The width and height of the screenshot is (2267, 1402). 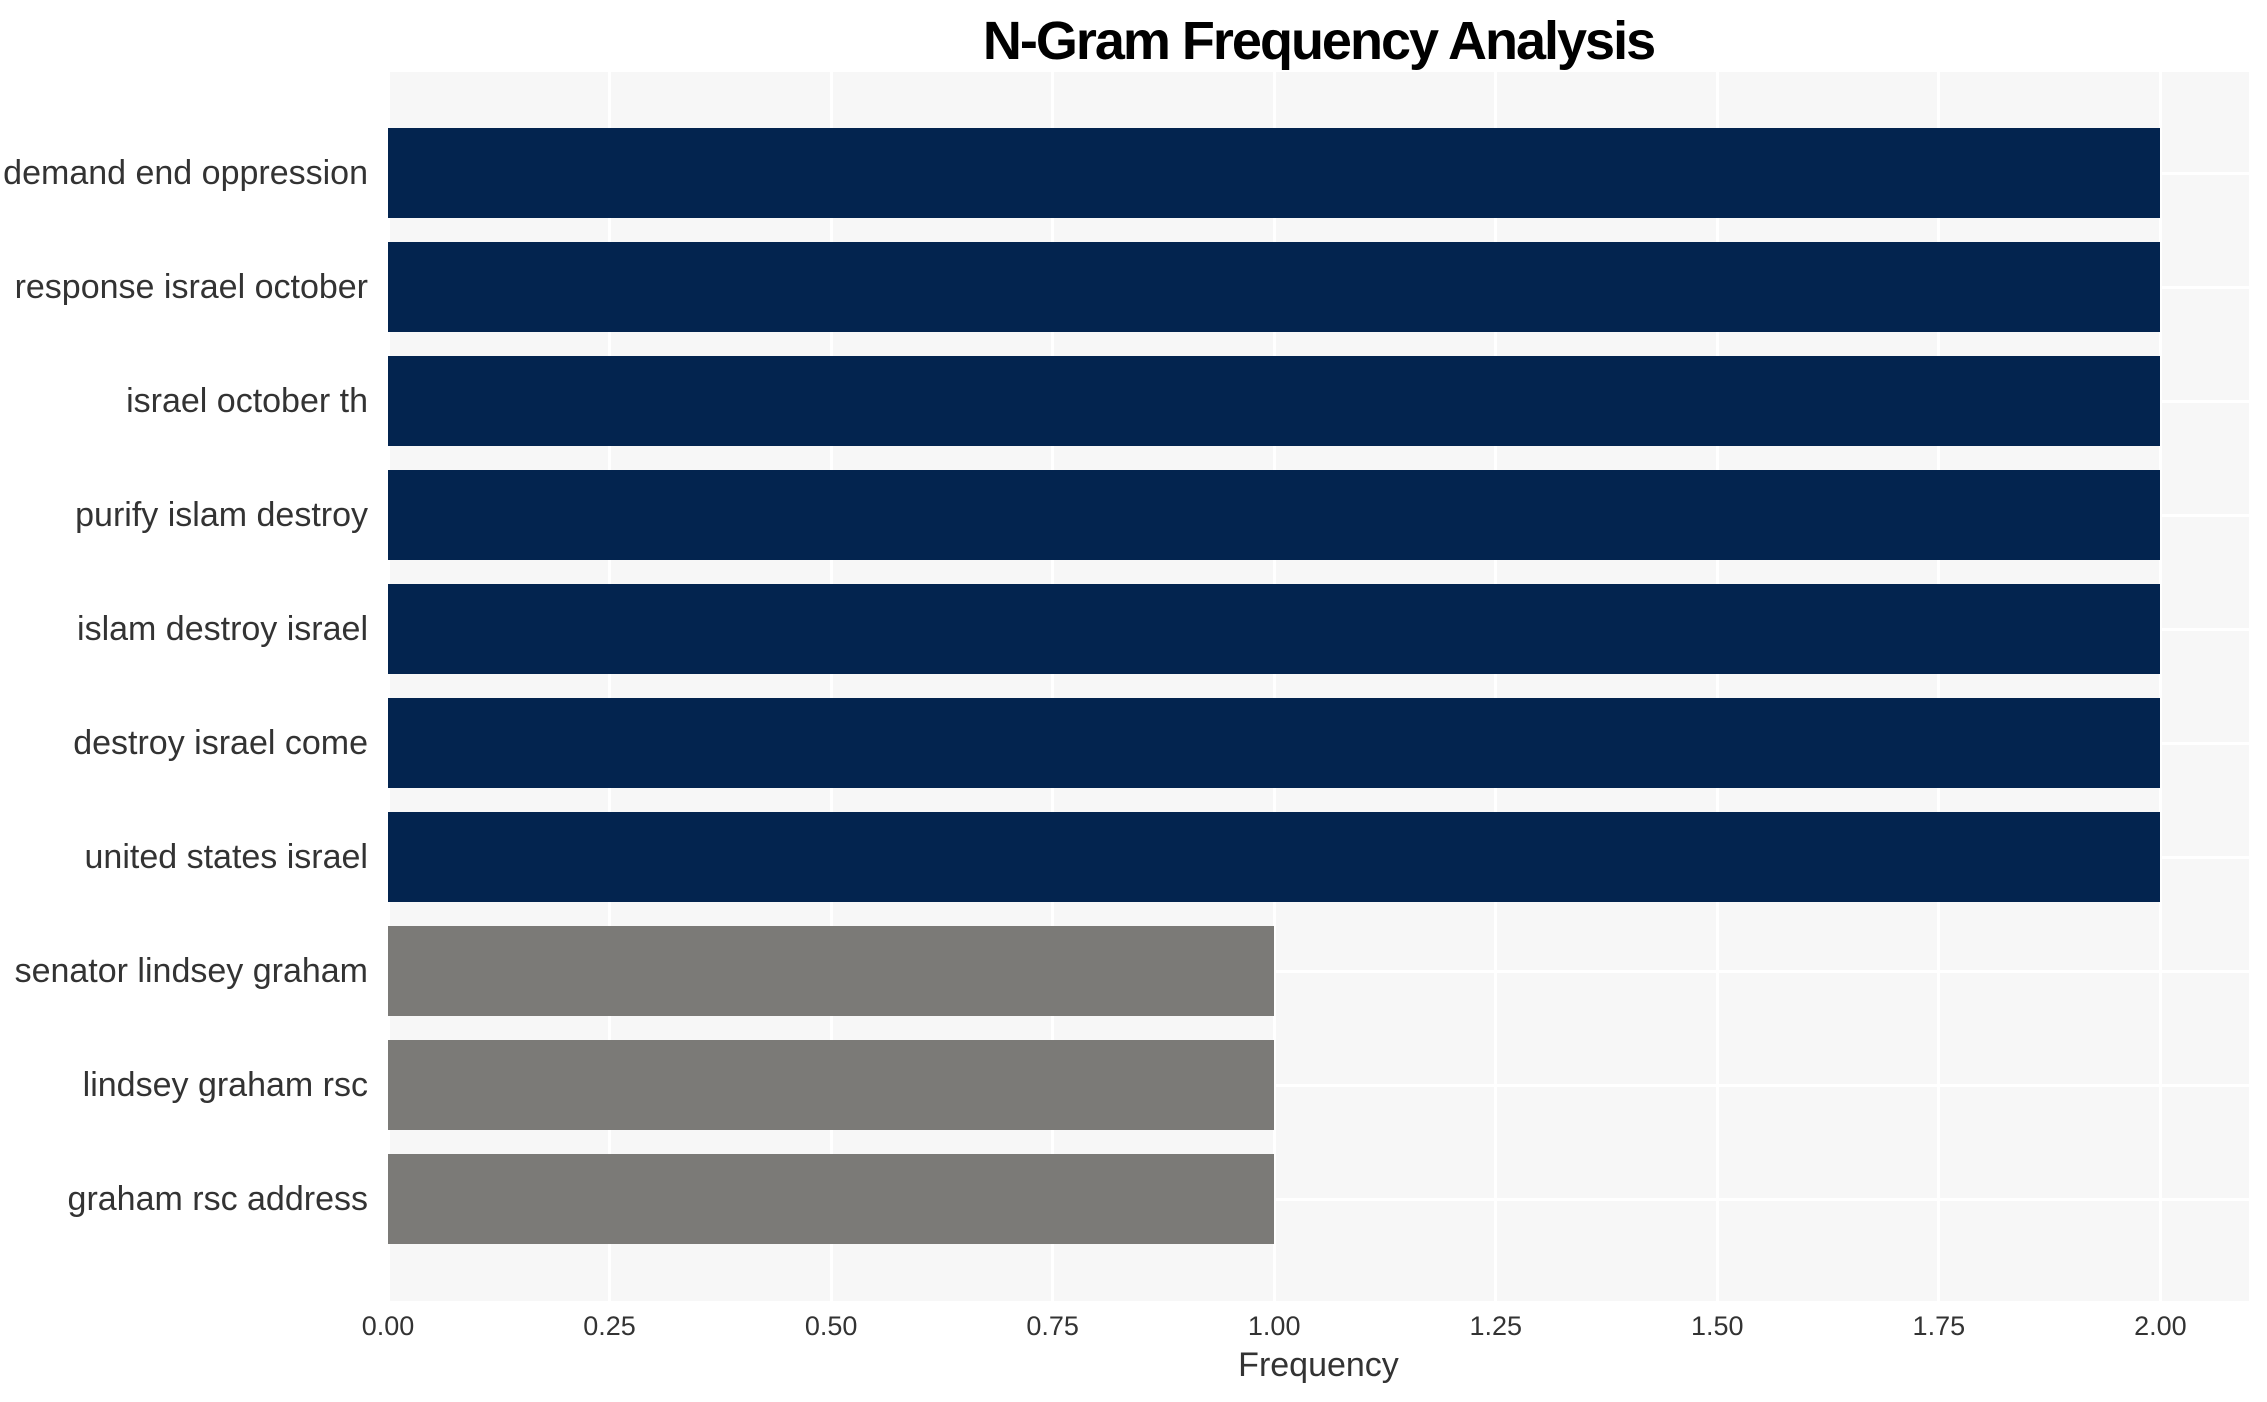 What do you see at coordinates (222, 628) in the screenshot?
I see `y-tick-label: islam destroy israel` at bounding box center [222, 628].